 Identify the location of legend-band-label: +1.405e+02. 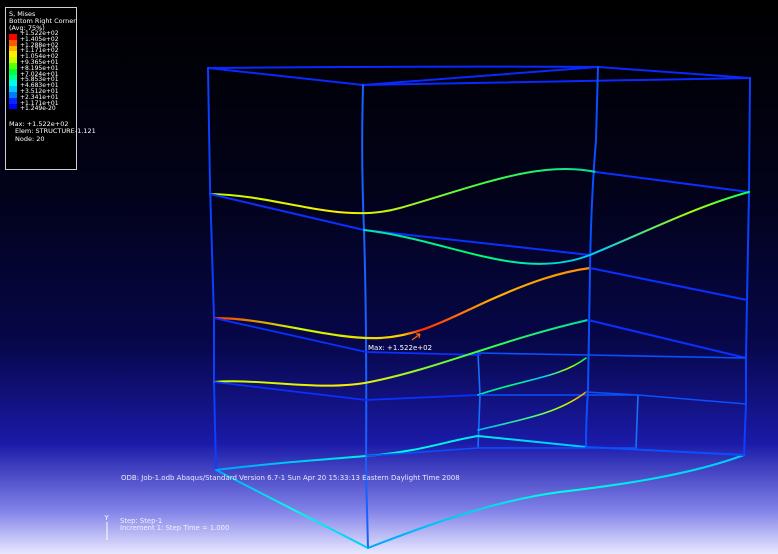
(39, 39).